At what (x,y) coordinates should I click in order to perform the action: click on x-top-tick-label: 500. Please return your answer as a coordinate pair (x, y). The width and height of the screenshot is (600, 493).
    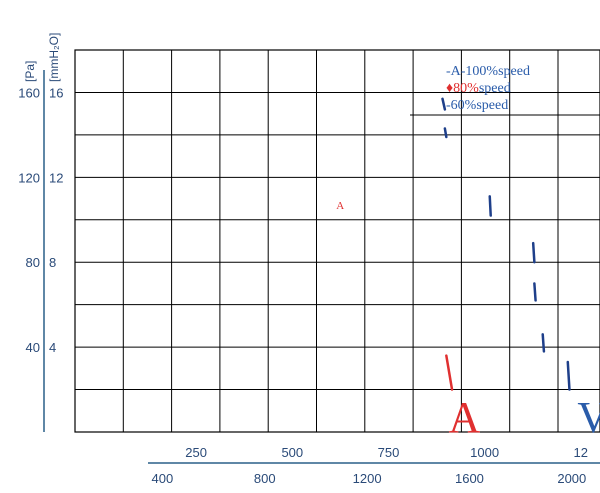
    Looking at the image, I should click on (292, 452).